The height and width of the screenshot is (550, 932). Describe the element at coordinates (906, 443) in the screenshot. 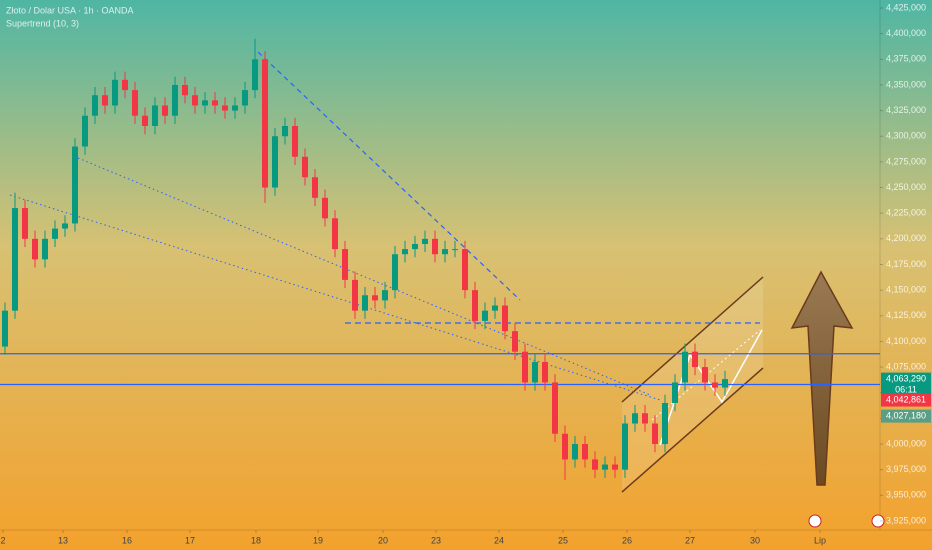

I see `y-tick-label: 4,000,000` at that location.